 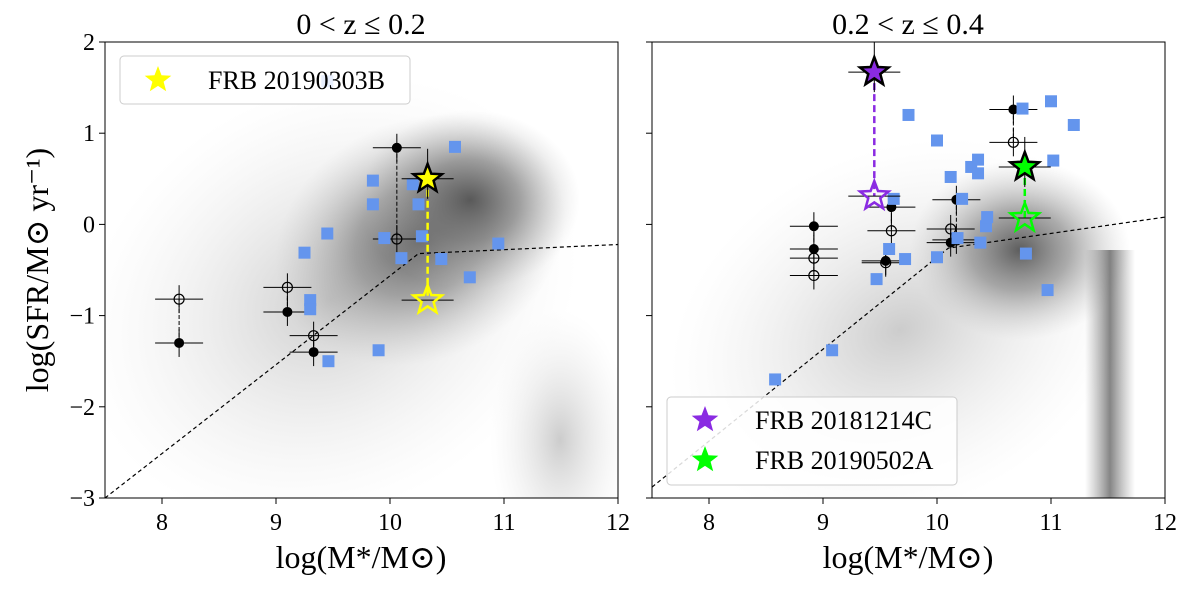 What do you see at coordinates (82, 317) in the screenshot?
I see `y-tick-label: −1` at bounding box center [82, 317].